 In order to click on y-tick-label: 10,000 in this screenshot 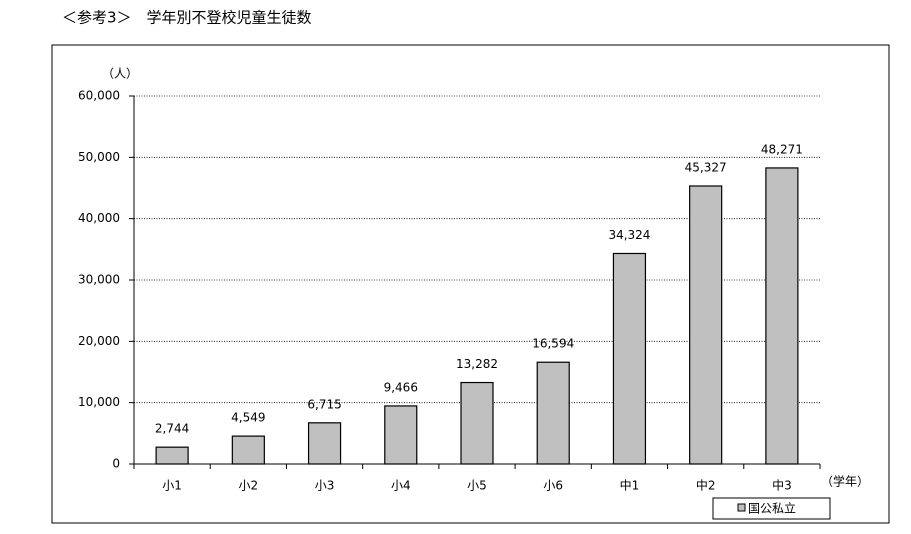, I will do `click(99, 402)`.